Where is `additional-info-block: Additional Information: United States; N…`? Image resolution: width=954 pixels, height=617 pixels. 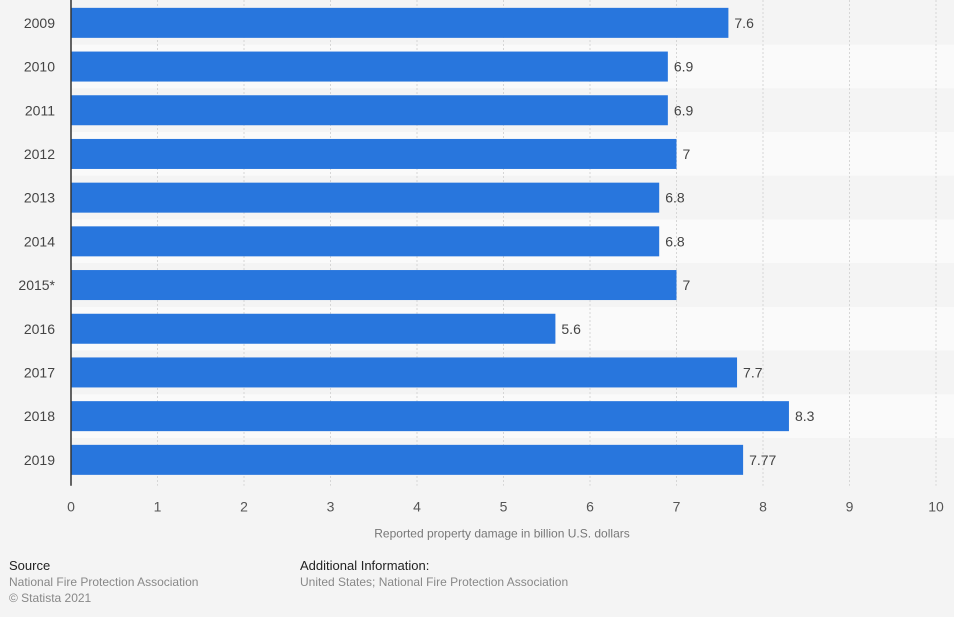 additional-info-block: Additional Information: United States; N… is located at coordinates (434, 574).